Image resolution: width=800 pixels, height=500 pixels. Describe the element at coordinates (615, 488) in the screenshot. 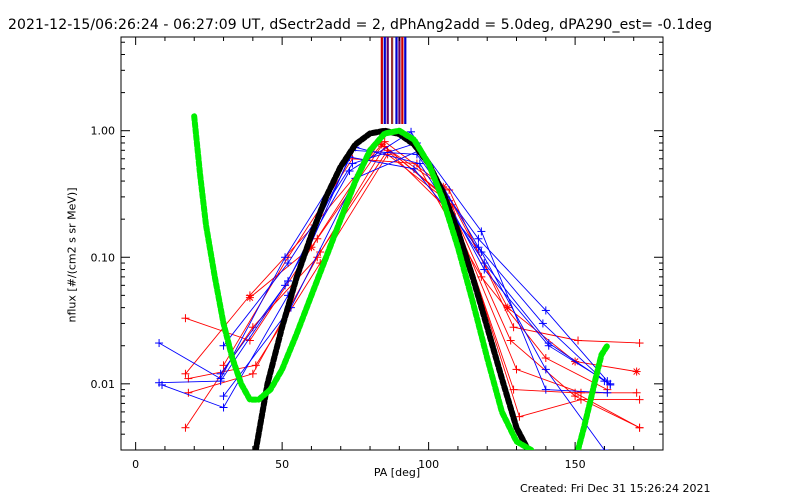

I see `created-timestamp: Created: Fri Dec 31 15:26:24 2021` at that location.